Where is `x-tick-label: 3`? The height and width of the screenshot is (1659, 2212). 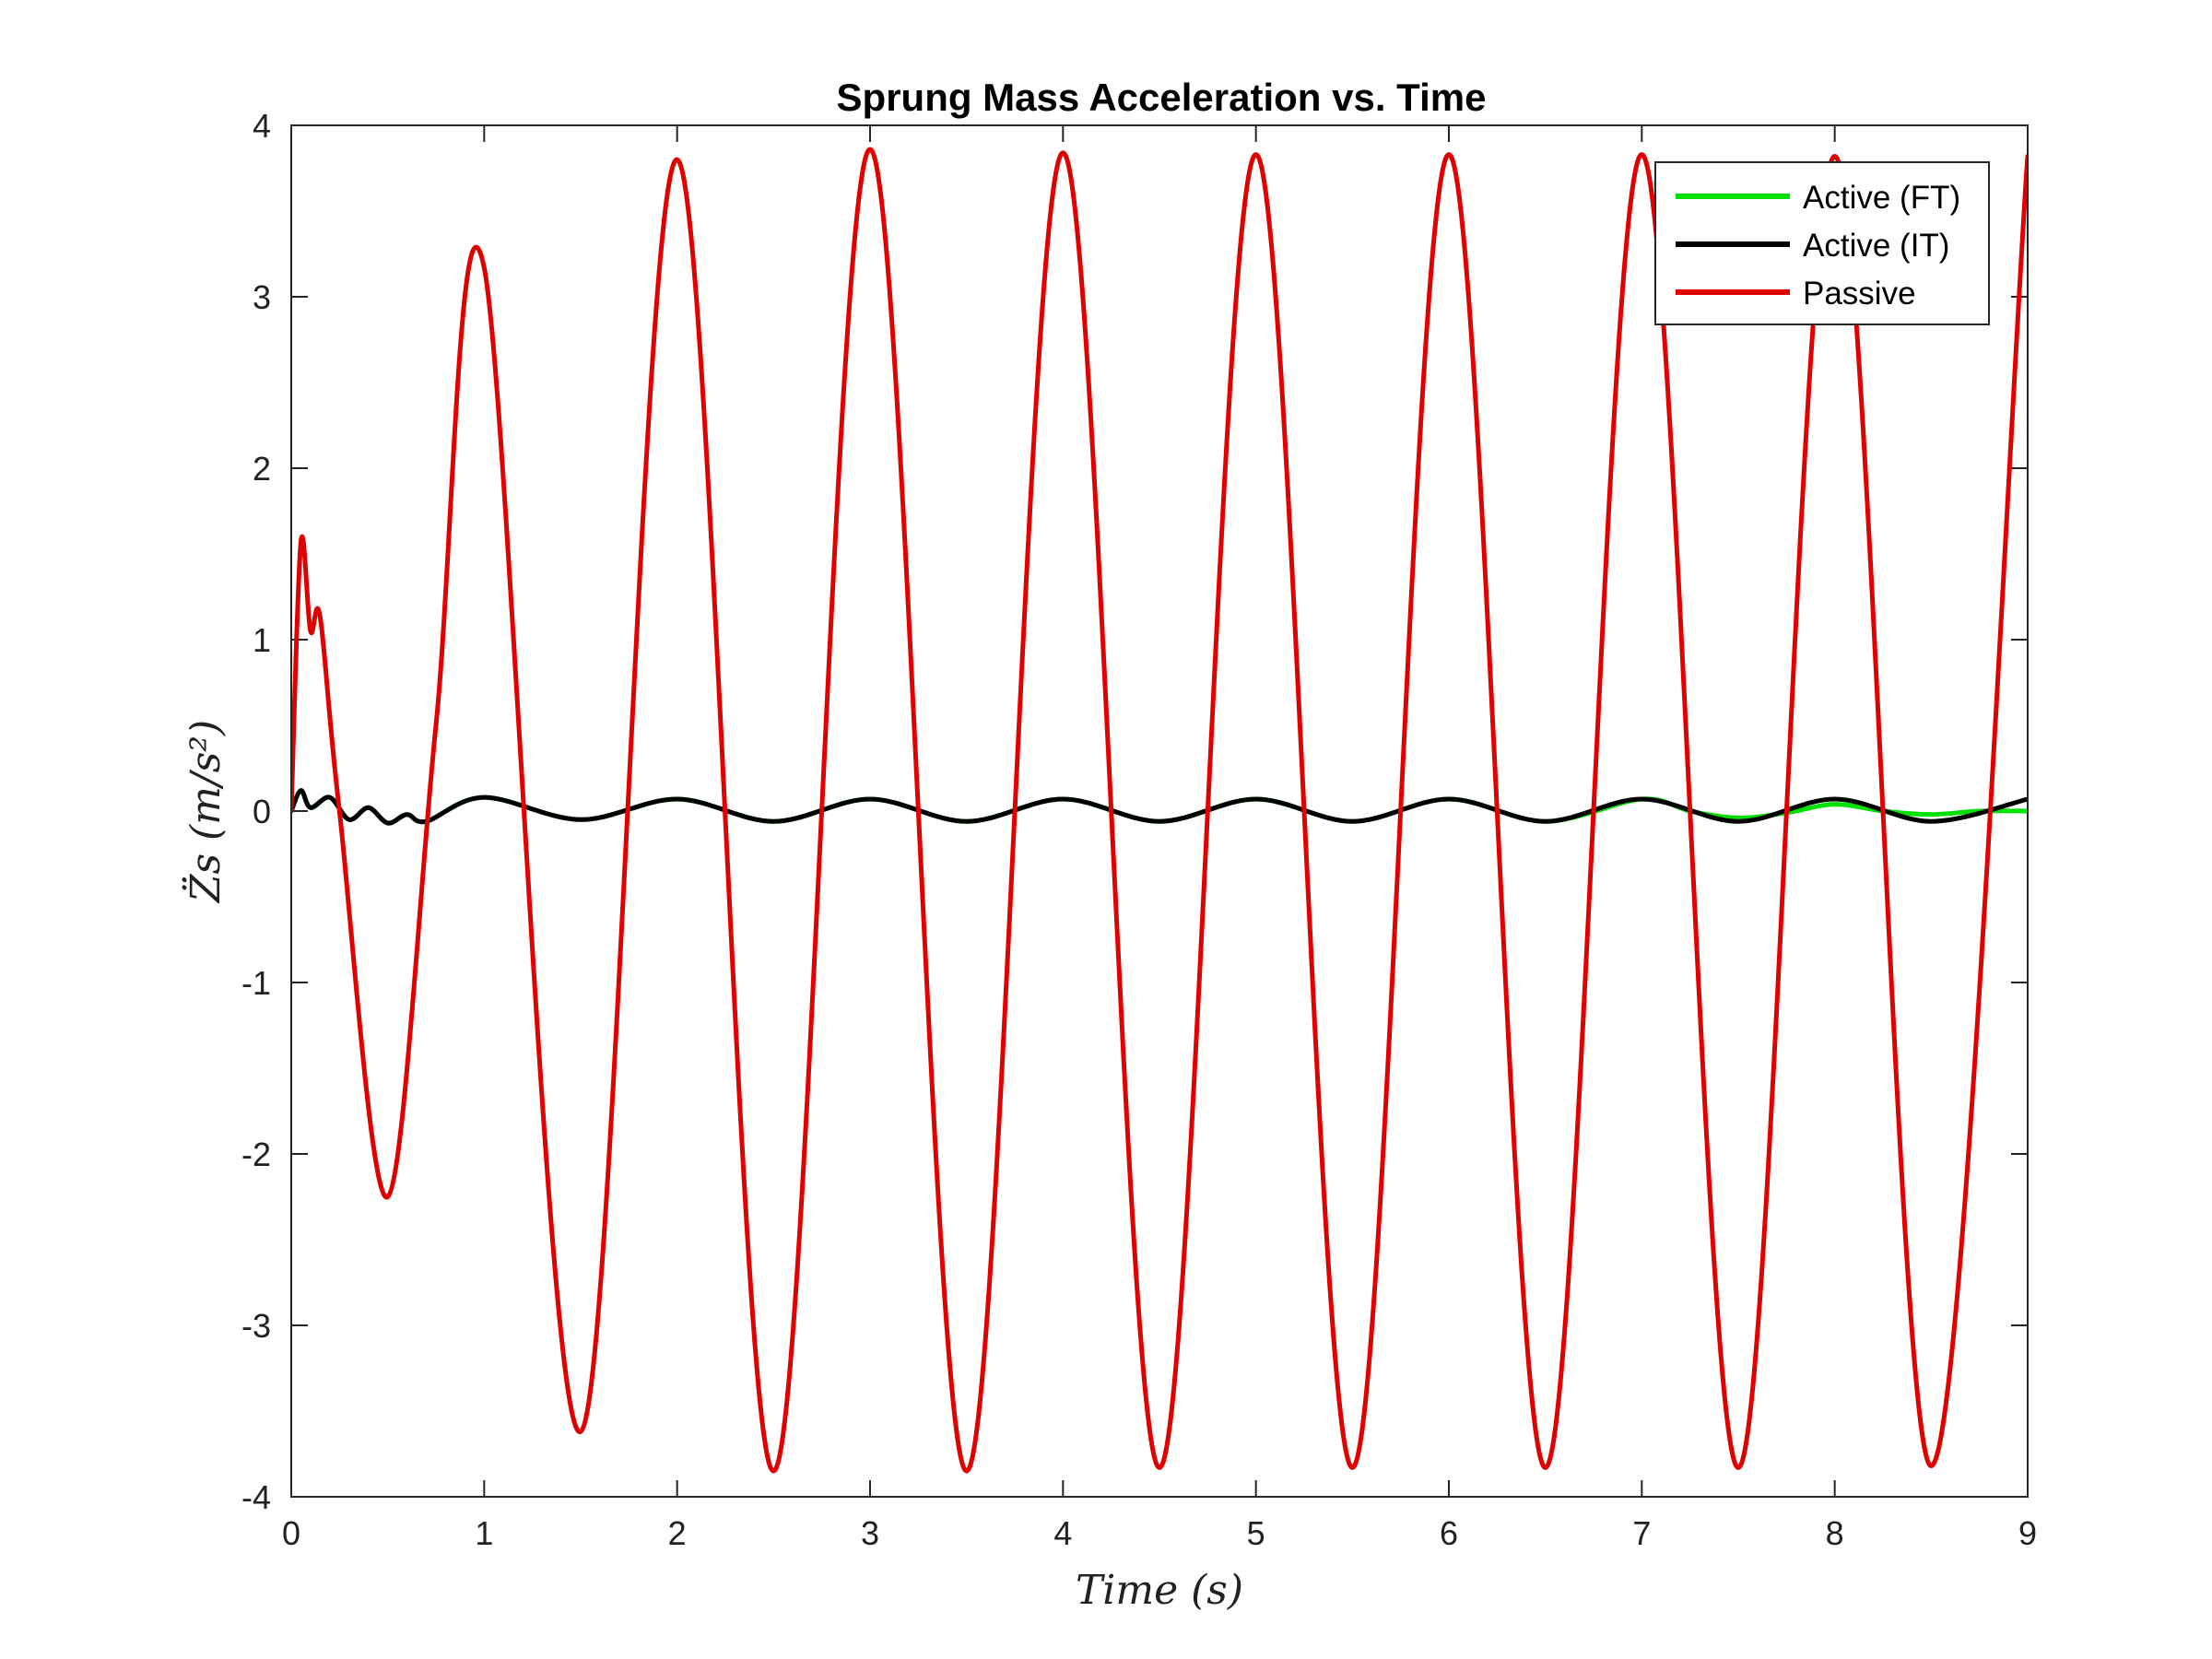 x-tick-label: 3 is located at coordinates (870, 1533).